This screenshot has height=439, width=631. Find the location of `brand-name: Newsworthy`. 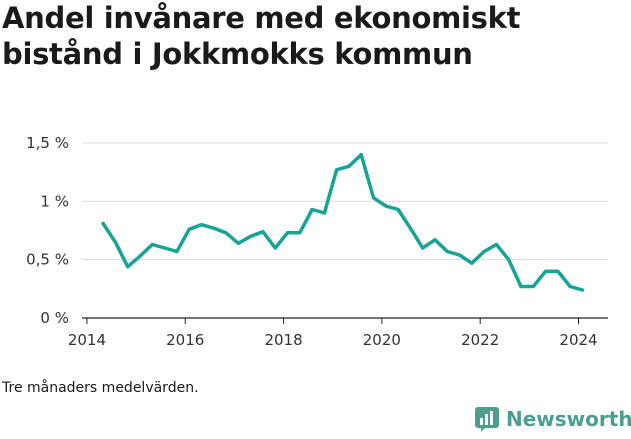

brand-name: Newsworthy is located at coordinates (568, 419).